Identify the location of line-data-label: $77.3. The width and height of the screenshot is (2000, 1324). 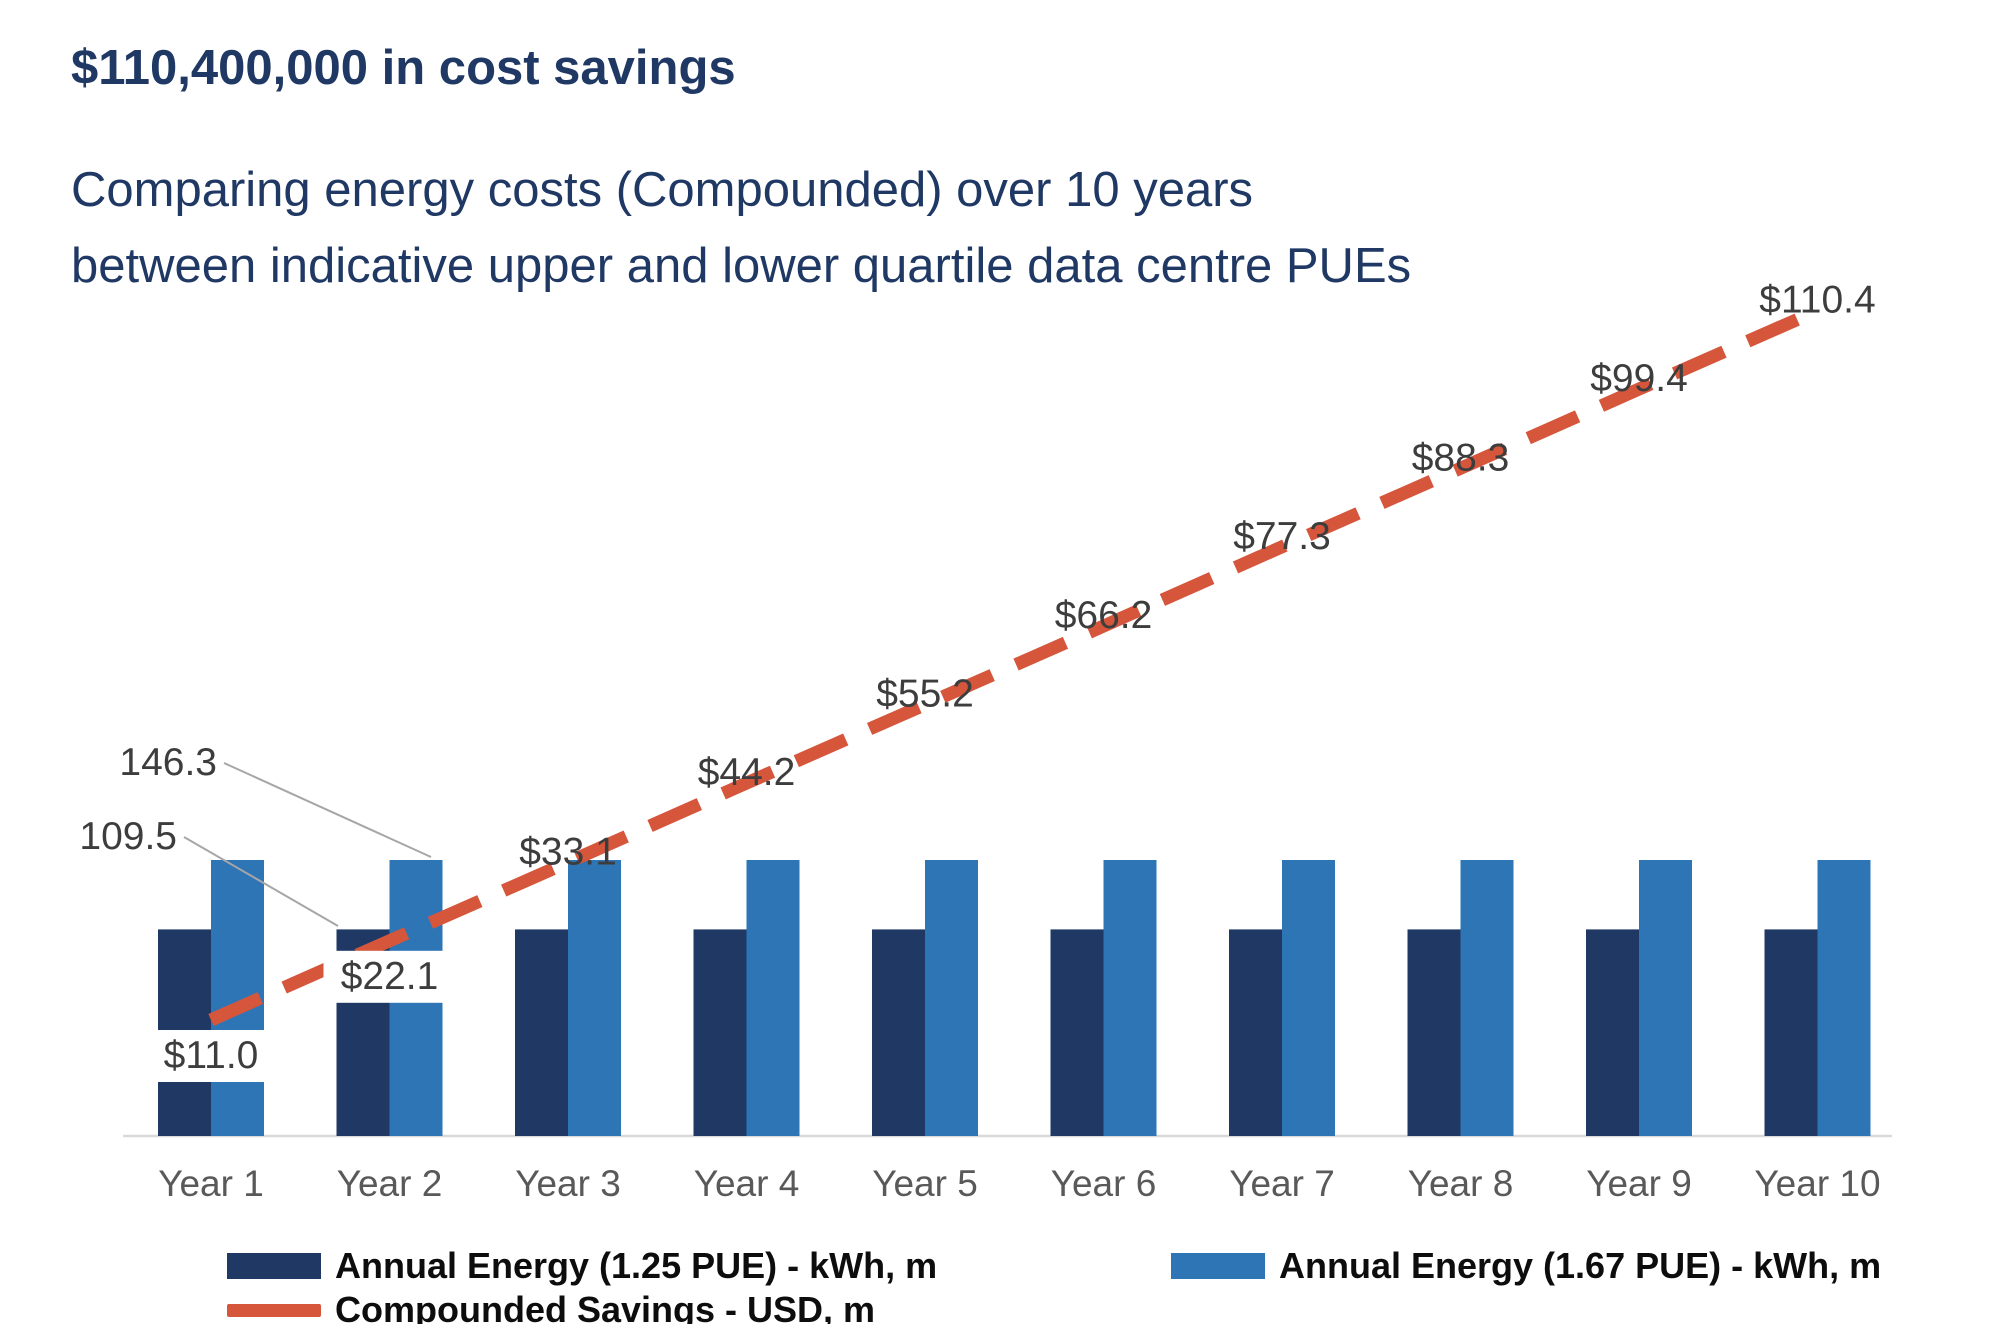
(1282, 536).